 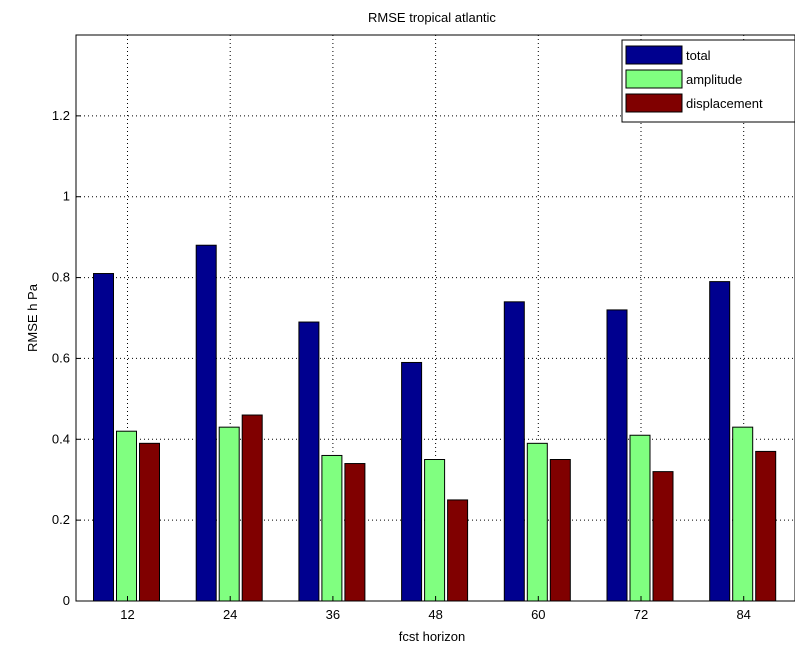 What do you see at coordinates (230, 614) in the screenshot?
I see `x-tick-label: 24` at bounding box center [230, 614].